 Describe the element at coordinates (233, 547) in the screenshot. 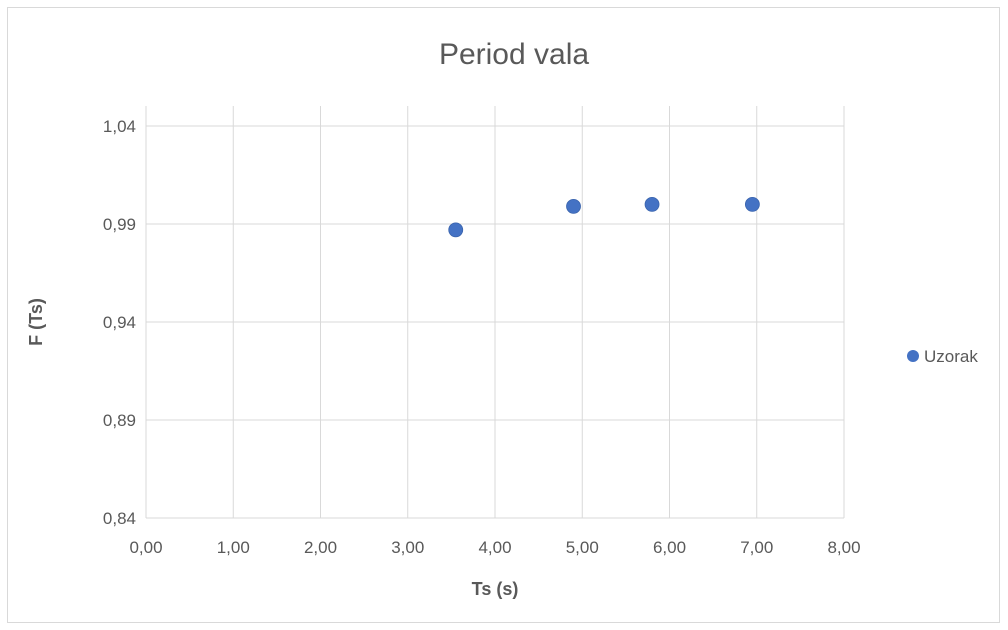

I see `x-tick-label: 1,00` at that location.